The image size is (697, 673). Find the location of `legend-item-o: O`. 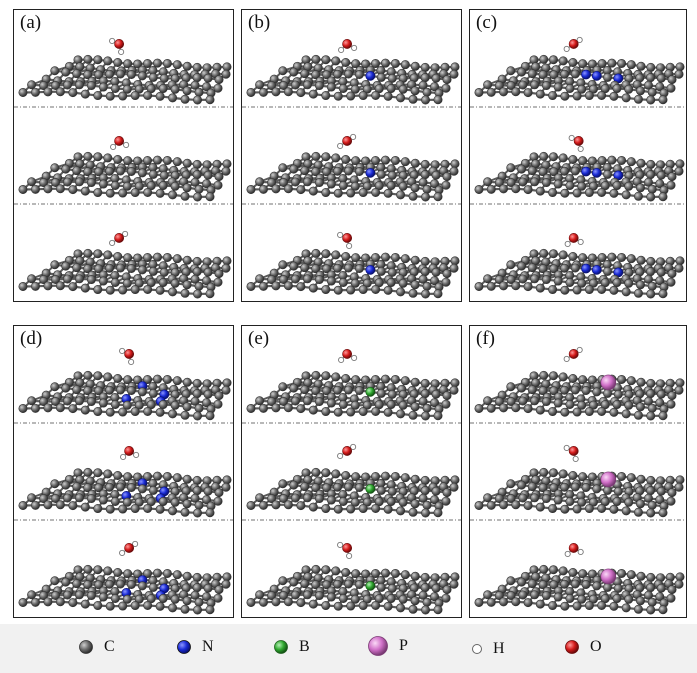

legend-item-o: O is located at coordinates (583, 647).